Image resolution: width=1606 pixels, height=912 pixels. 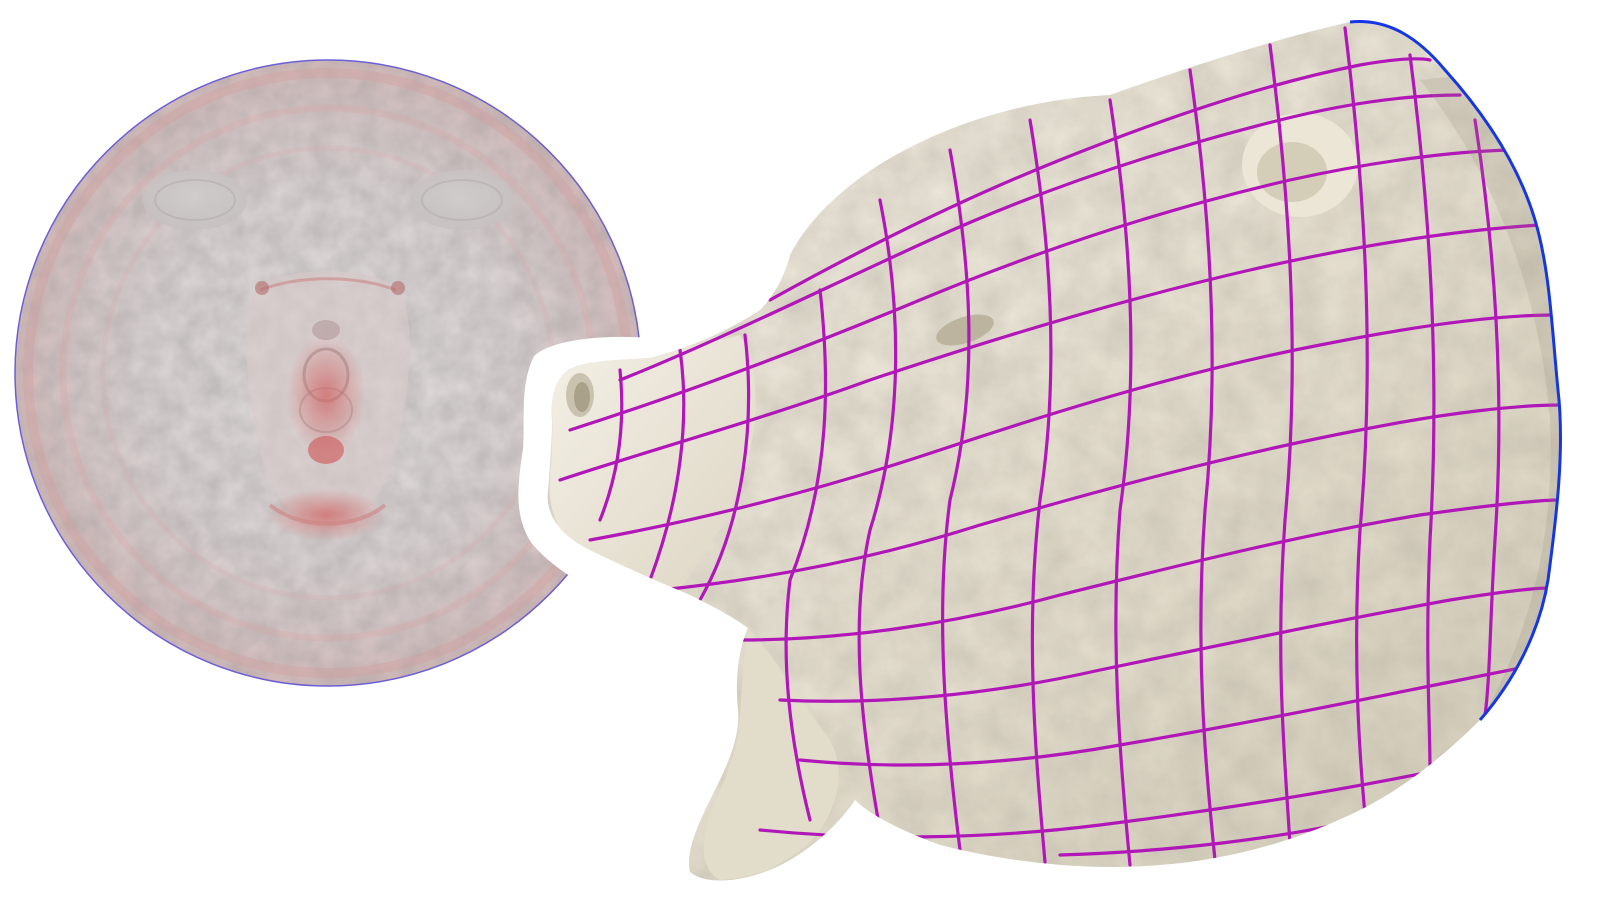 What do you see at coordinates (771, 754) in the screenshot?
I see `bear-lower-jaw` at bounding box center [771, 754].